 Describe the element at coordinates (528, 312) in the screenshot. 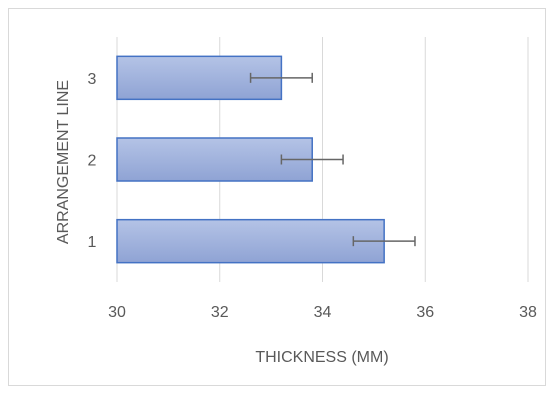

I see `x-tick-label-38: 38` at that location.